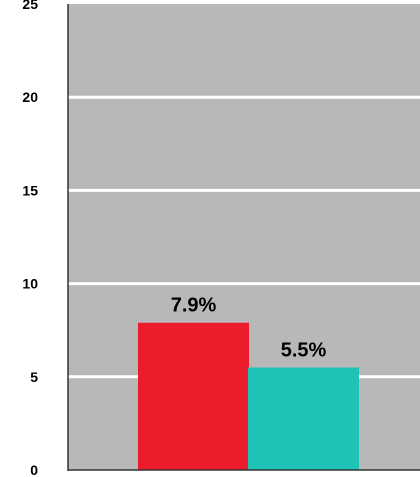 This screenshot has width=420, height=477. I want to click on y-tick-label-5: 5, so click(34, 377).